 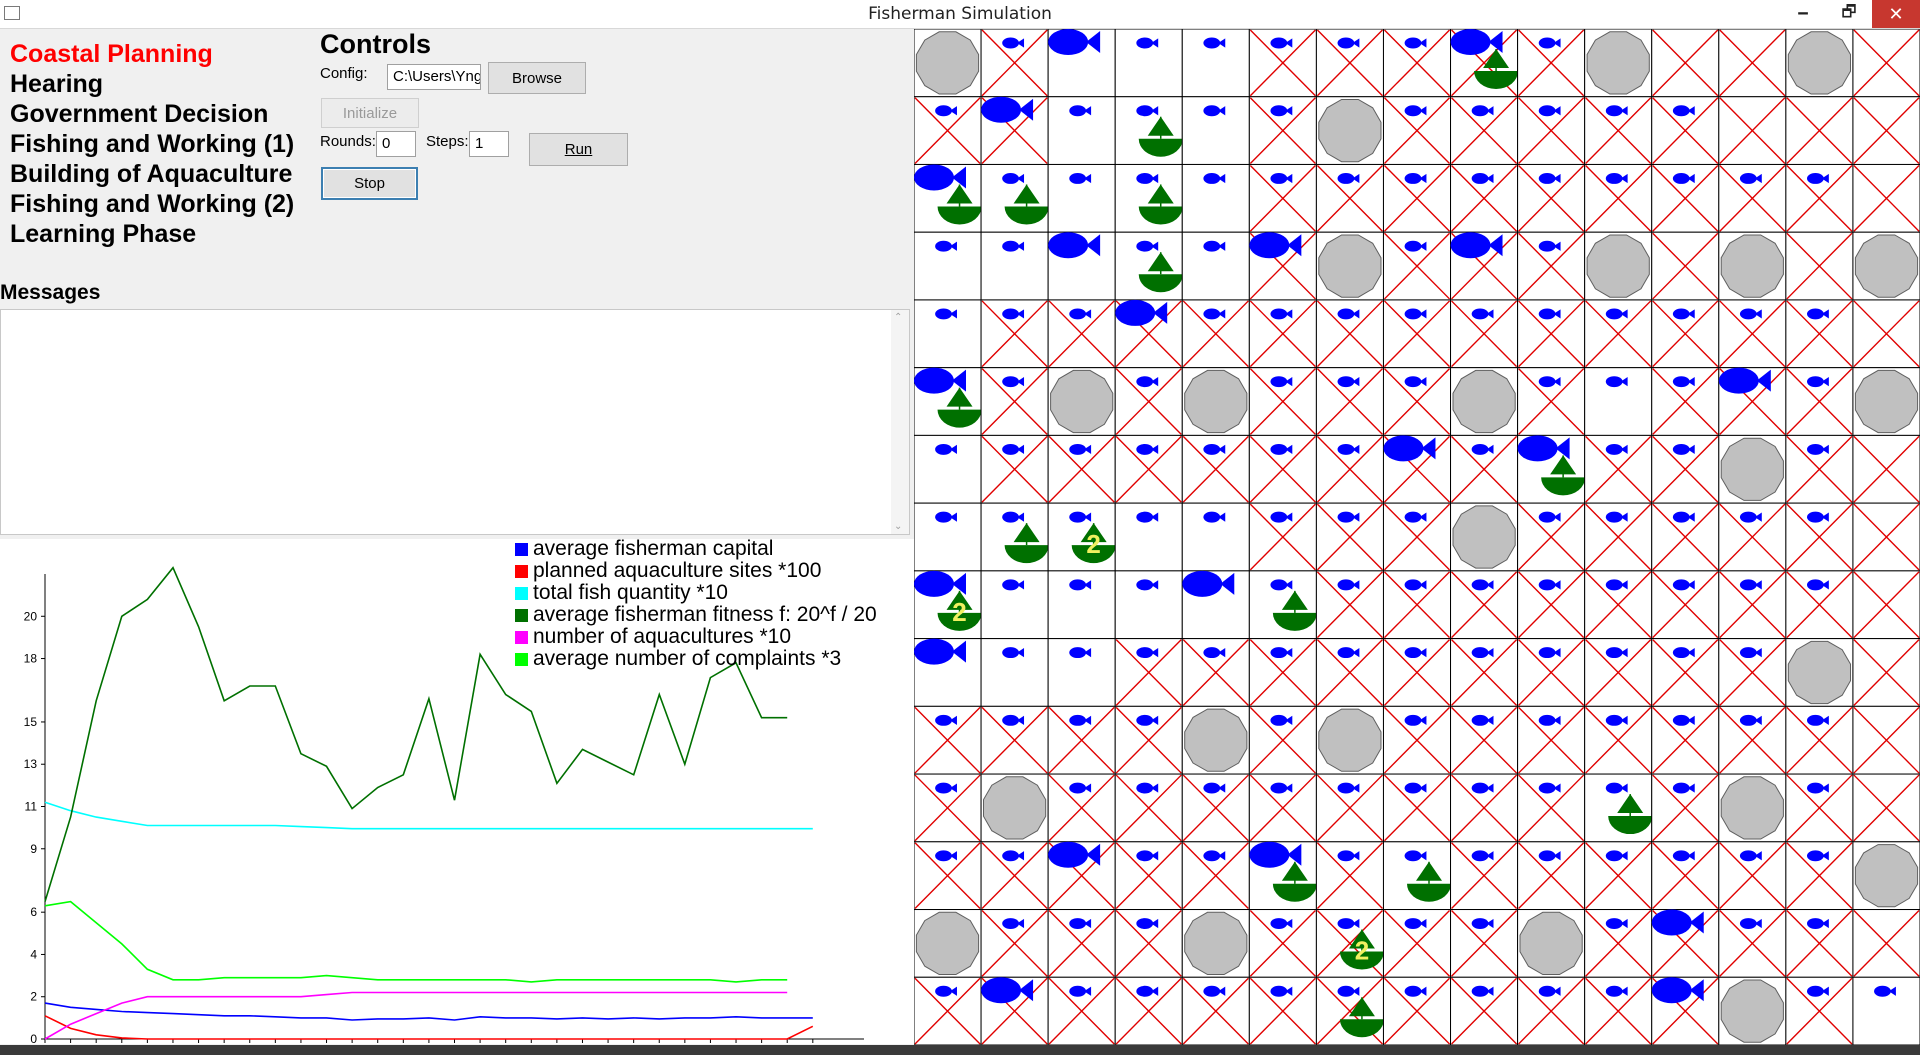 I want to click on stop-button: Stop, so click(x=369, y=183).